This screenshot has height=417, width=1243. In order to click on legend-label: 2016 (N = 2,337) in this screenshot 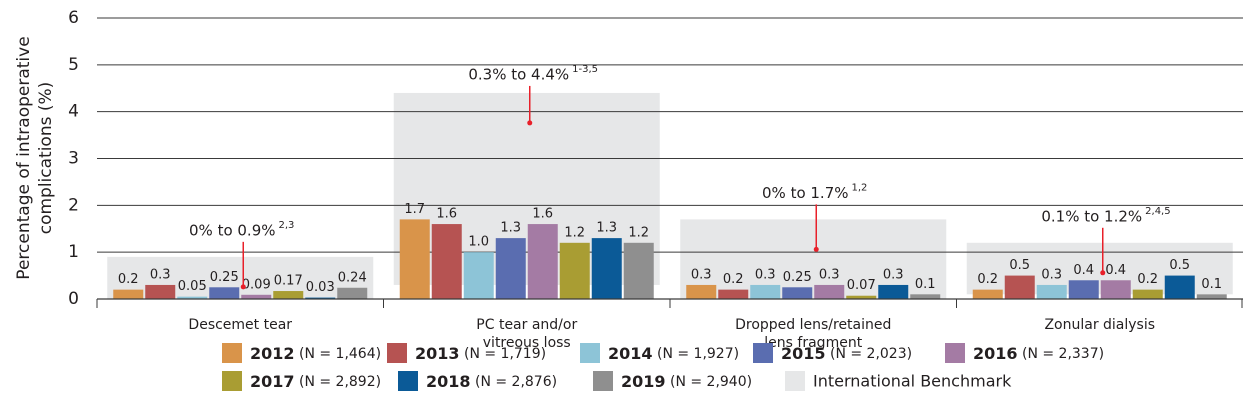, I will do `click(1038, 353)`.